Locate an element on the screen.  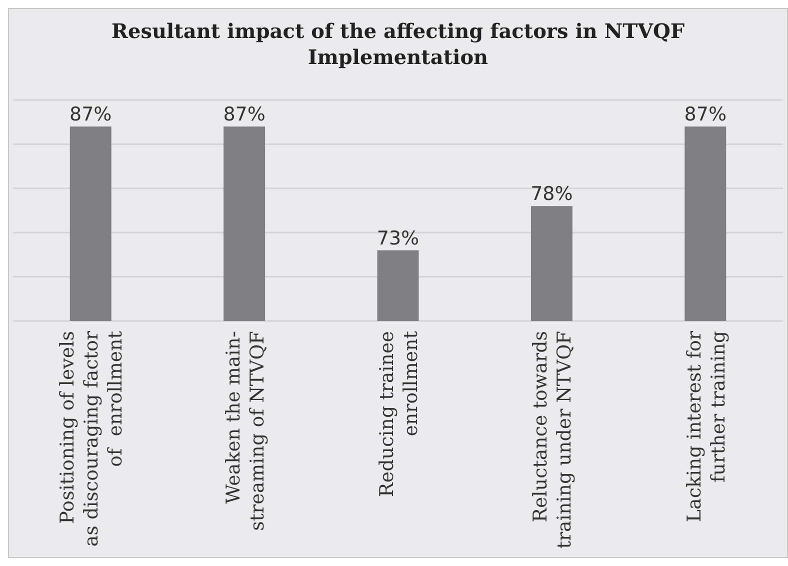
x-tick-label: Reducing trainee enrollment is located at coordinates (399, 413).